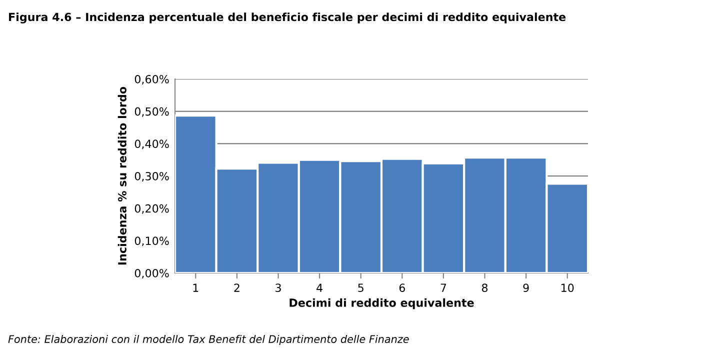 This screenshot has height=360, width=727. I want to click on x-tick-label: 10, so click(568, 288).